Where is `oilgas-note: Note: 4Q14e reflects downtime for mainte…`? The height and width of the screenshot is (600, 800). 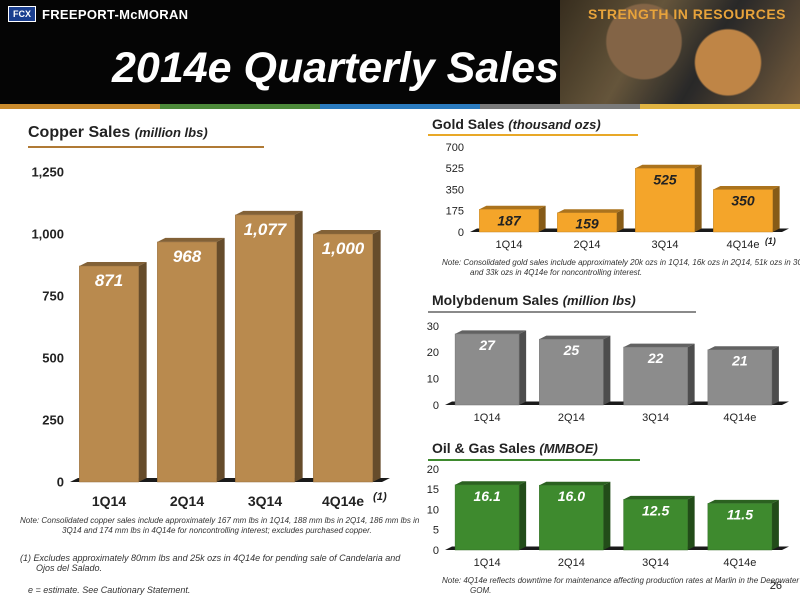
oilgas-note: Note: 4Q14e reflects downtime for mainte… is located at coordinates (621, 585).